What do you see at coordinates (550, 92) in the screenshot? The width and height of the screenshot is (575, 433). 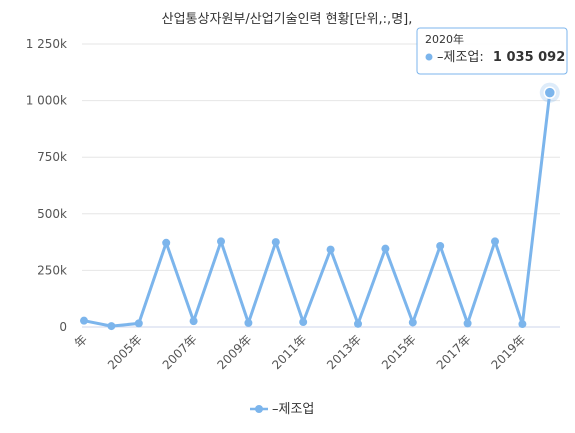 I see `data-point-highlighted` at bounding box center [550, 92].